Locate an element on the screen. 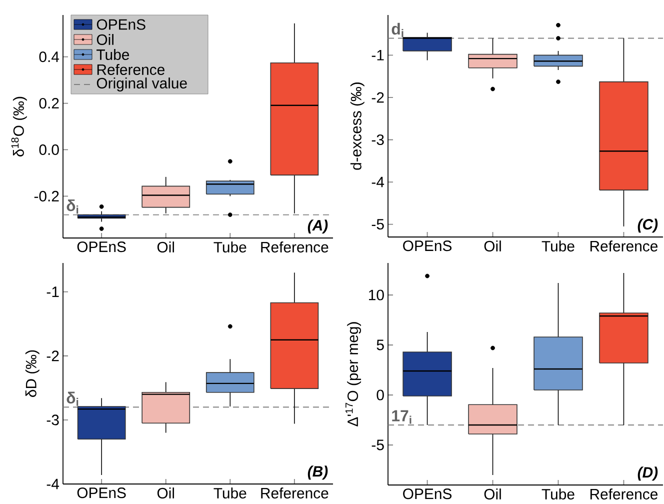 The width and height of the screenshot is (664, 504). category-label: OPEnS is located at coordinates (121, 24).